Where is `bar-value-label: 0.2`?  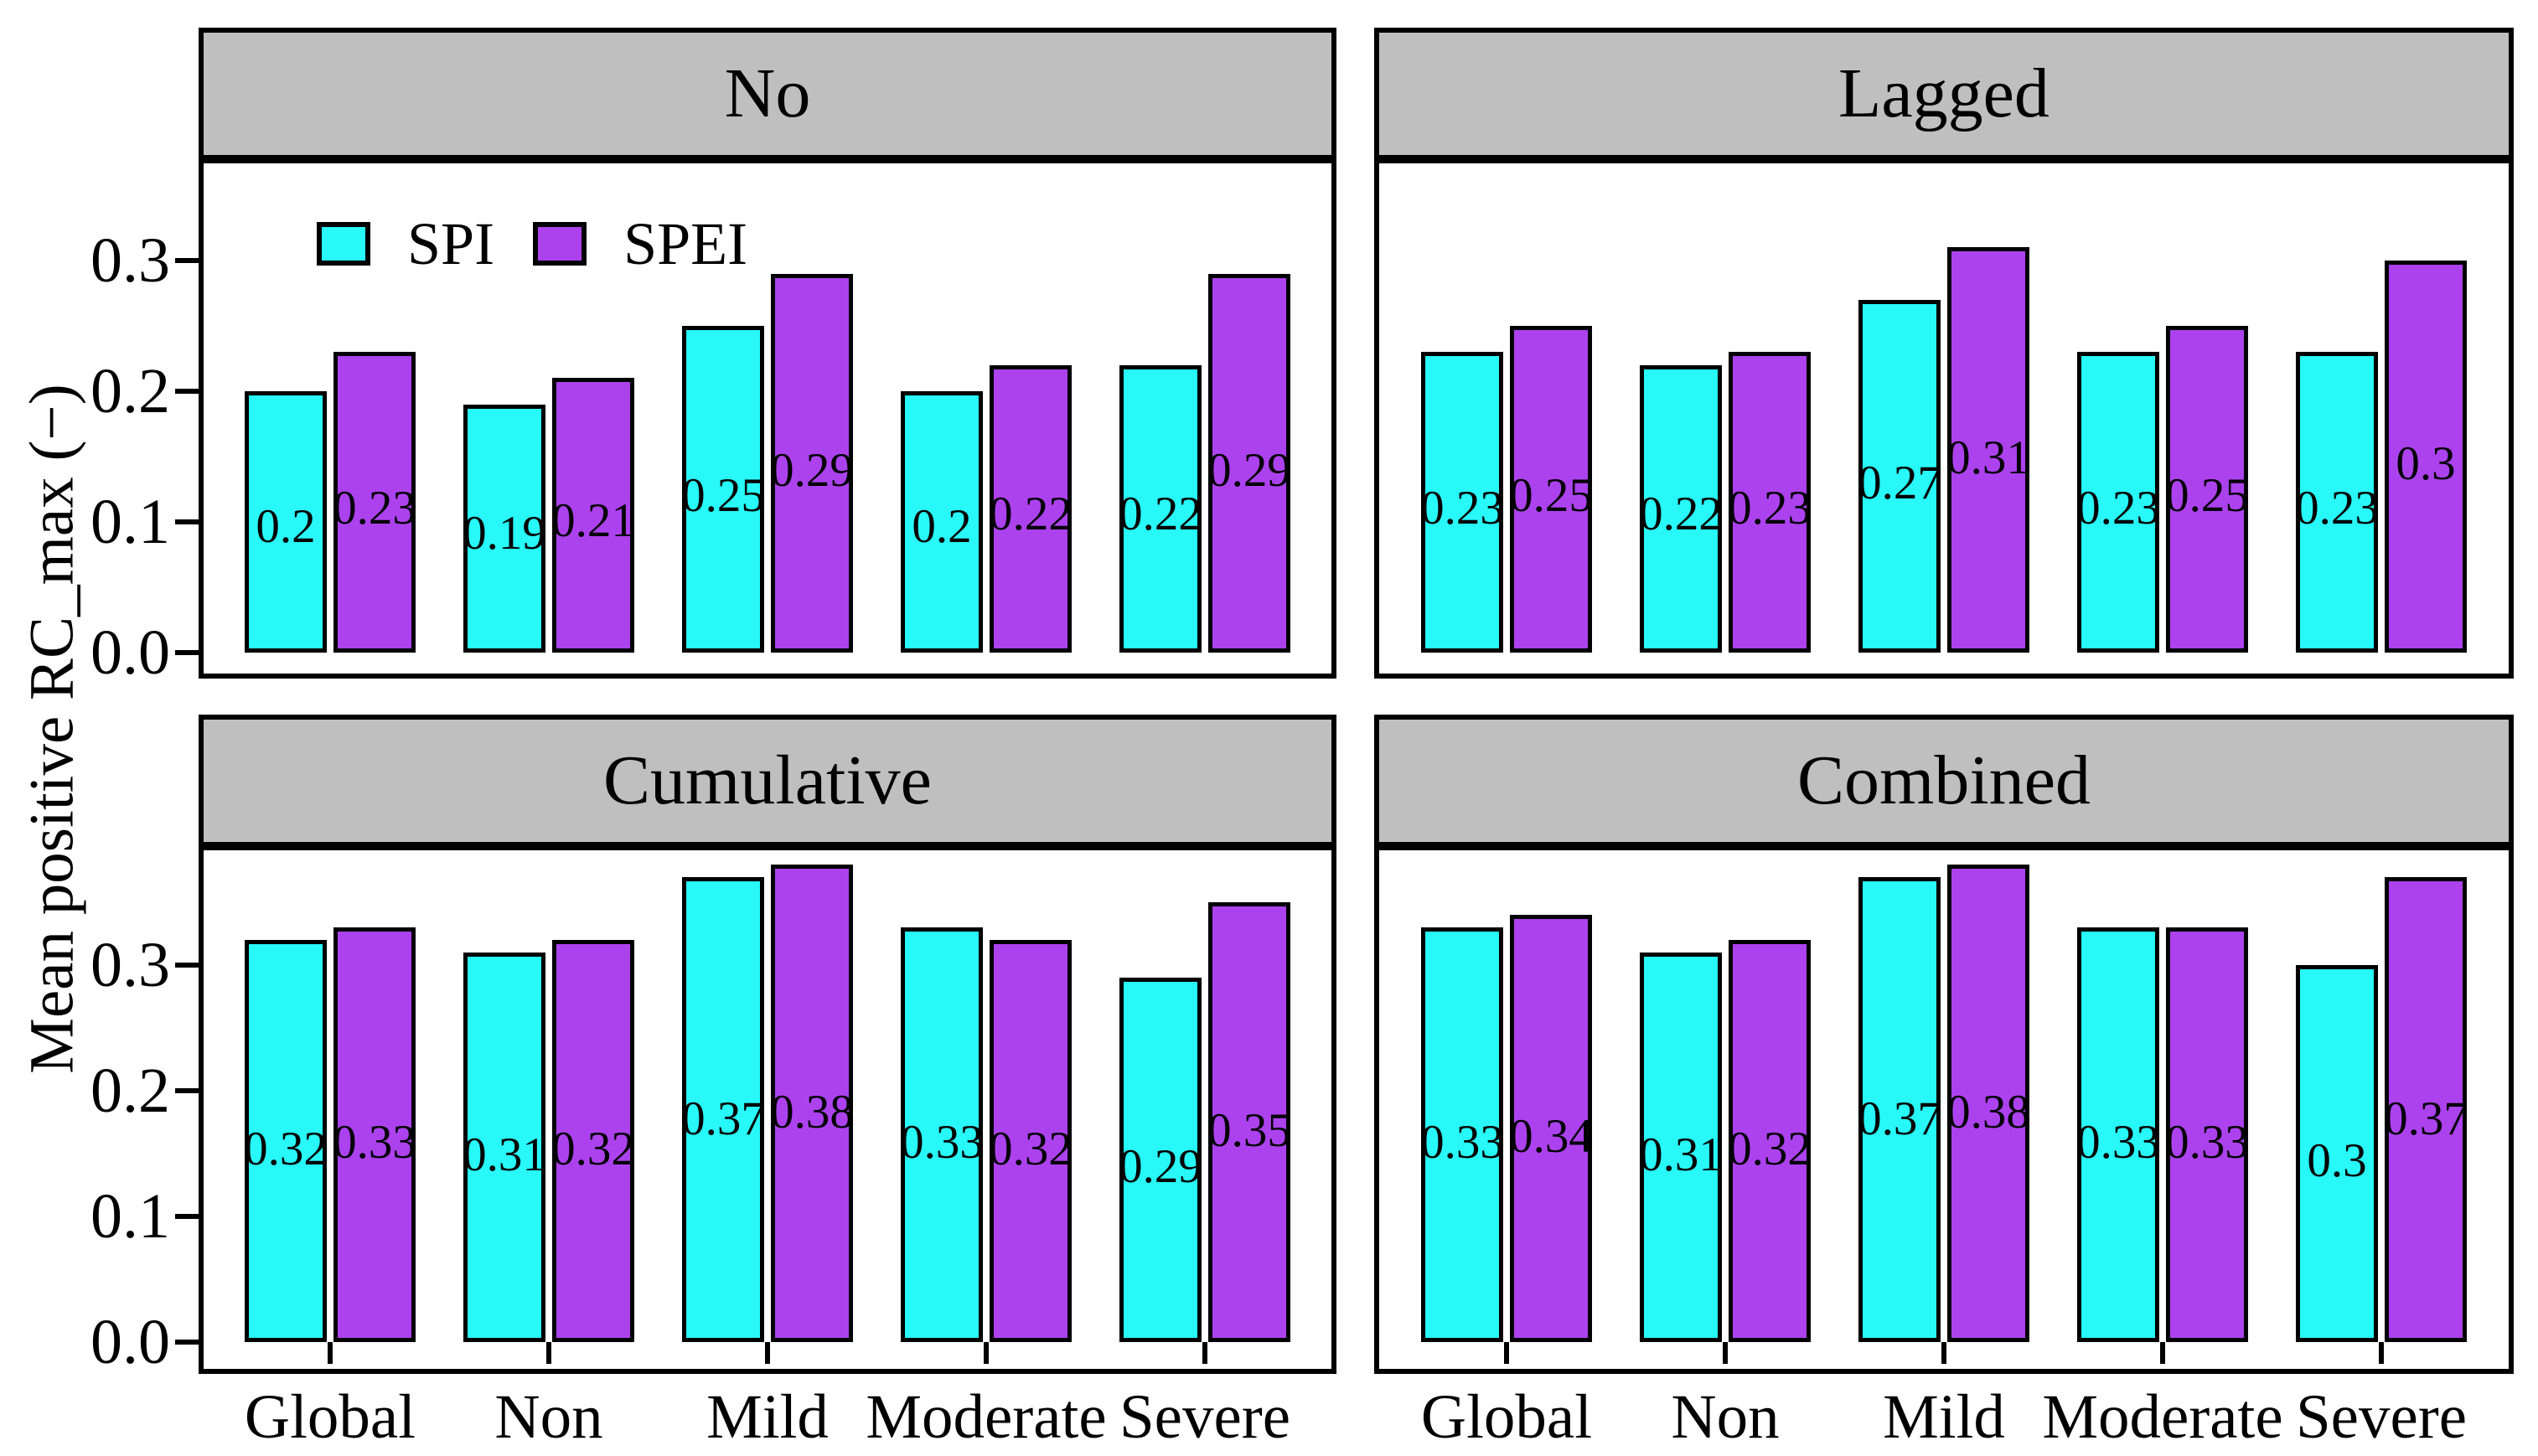
bar-value-label: 0.2 is located at coordinates (942, 527).